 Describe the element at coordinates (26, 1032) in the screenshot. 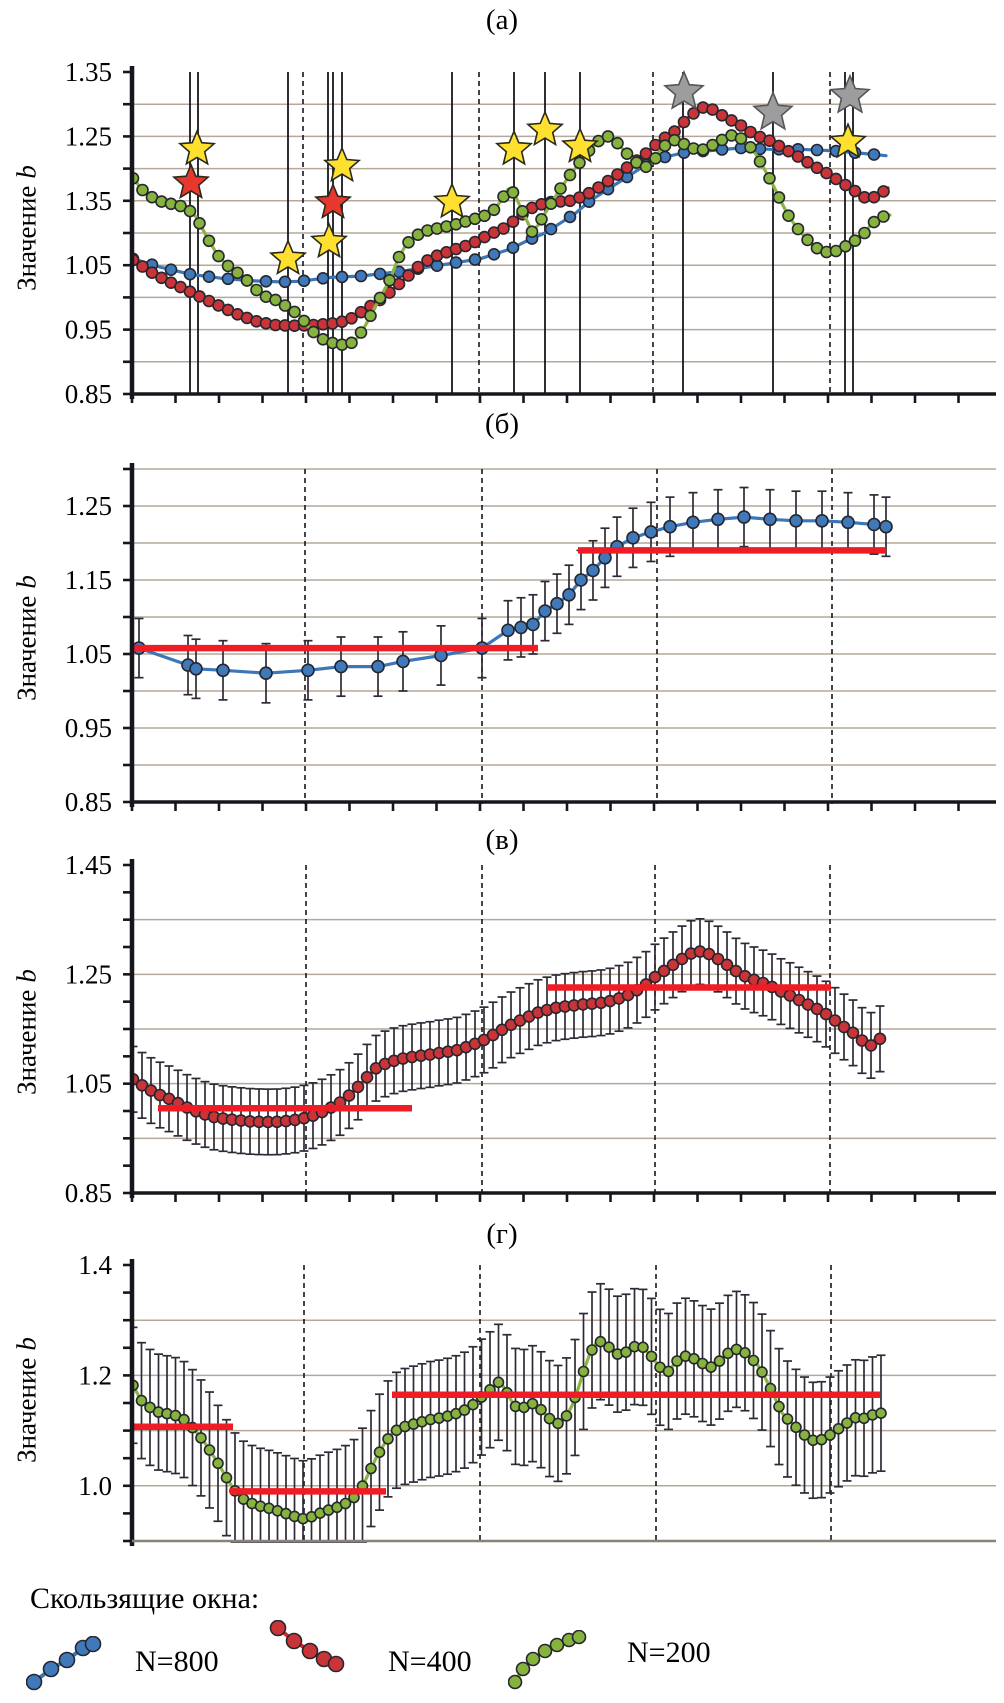

I see `panel-v-ylabel: Значениеb` at that location.